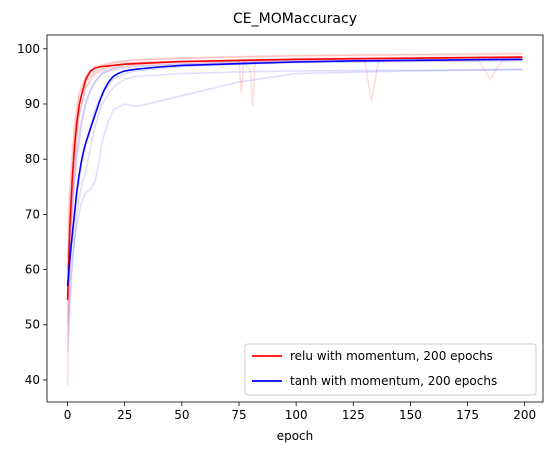  What do you see at coordinates (238, 415) in the screenshot?
I see `x-tick-label: 75` at bounding box center [238, 415].